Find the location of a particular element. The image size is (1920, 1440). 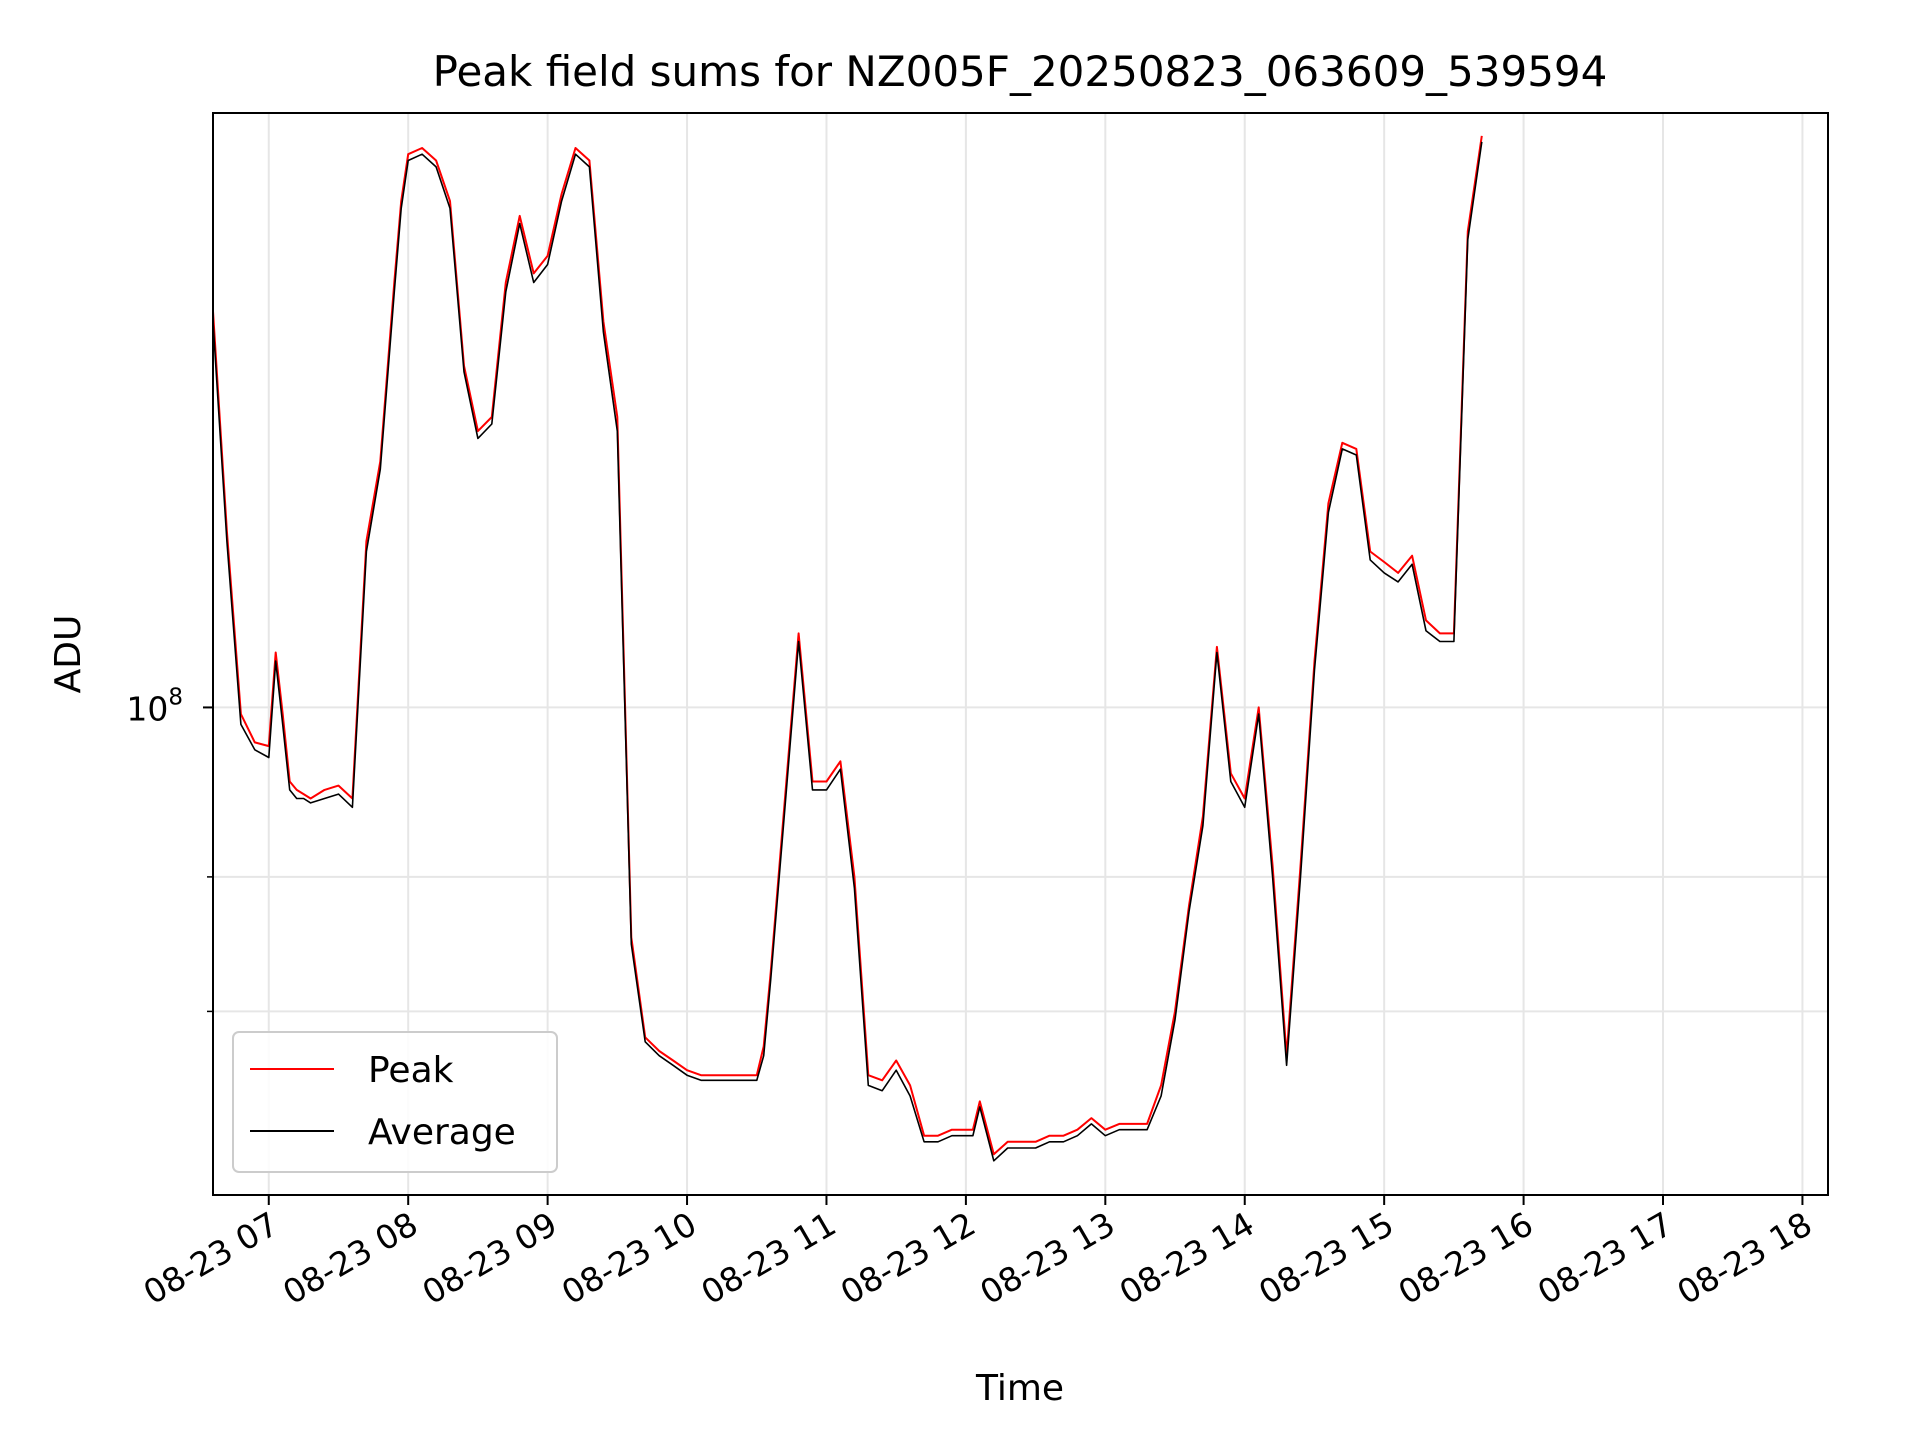

x-tick-label: 08-23 11 is located at coordinates (768, 1258).